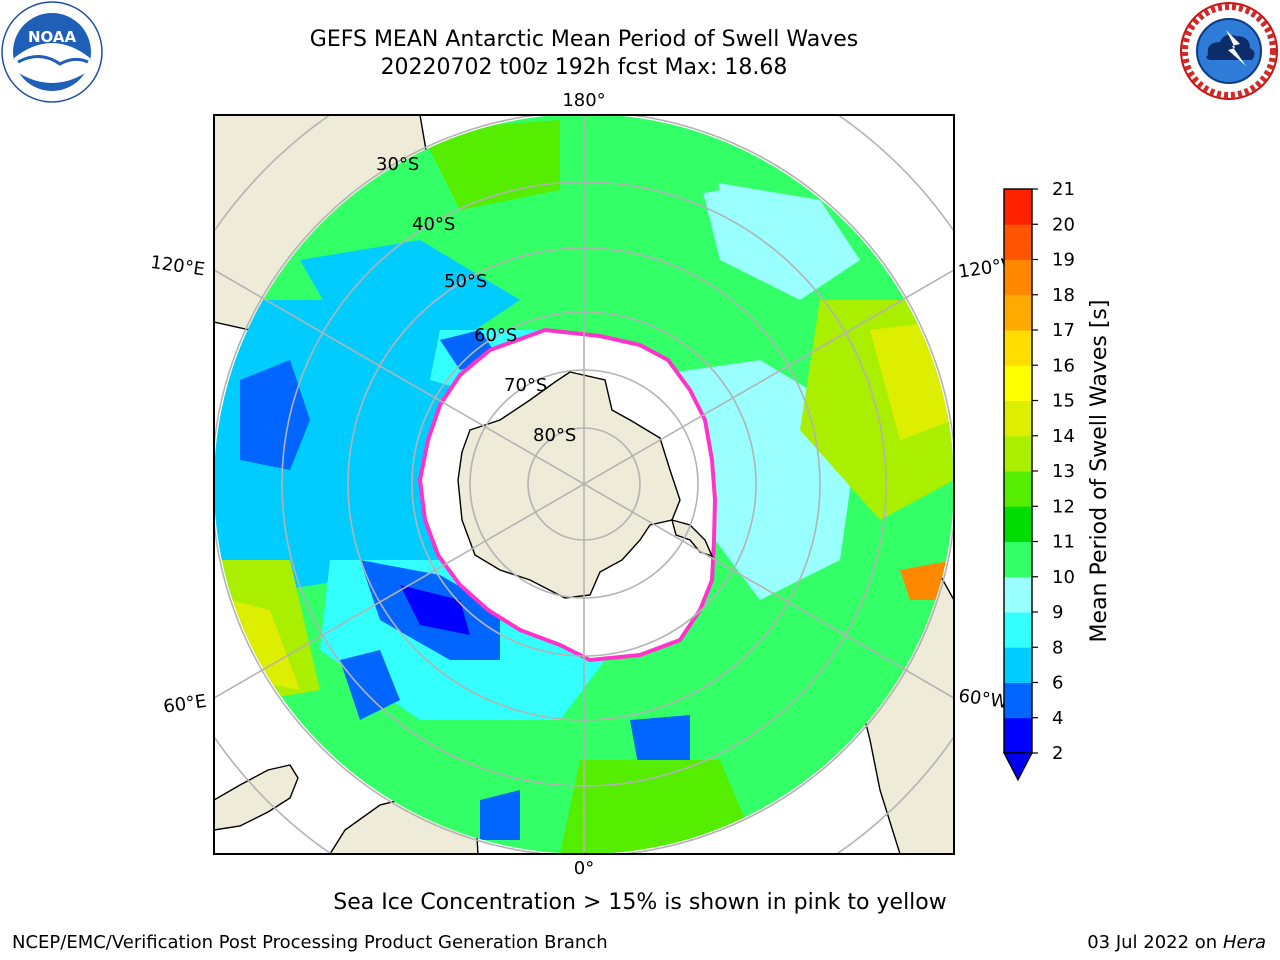 The height and width of the screenshot is (960, 1280). I want to click on colorbar-tick-label: 2, so click(1057, 753).